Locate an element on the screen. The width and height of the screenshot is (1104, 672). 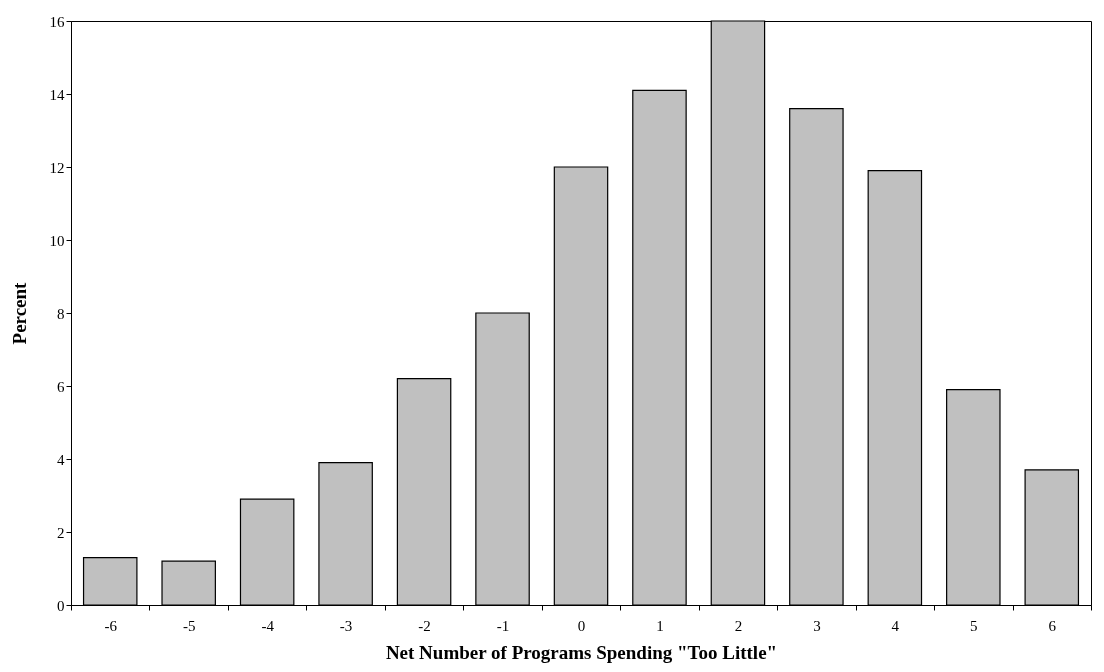
y-tick-label: 12 is located at coordinates (57, 167).